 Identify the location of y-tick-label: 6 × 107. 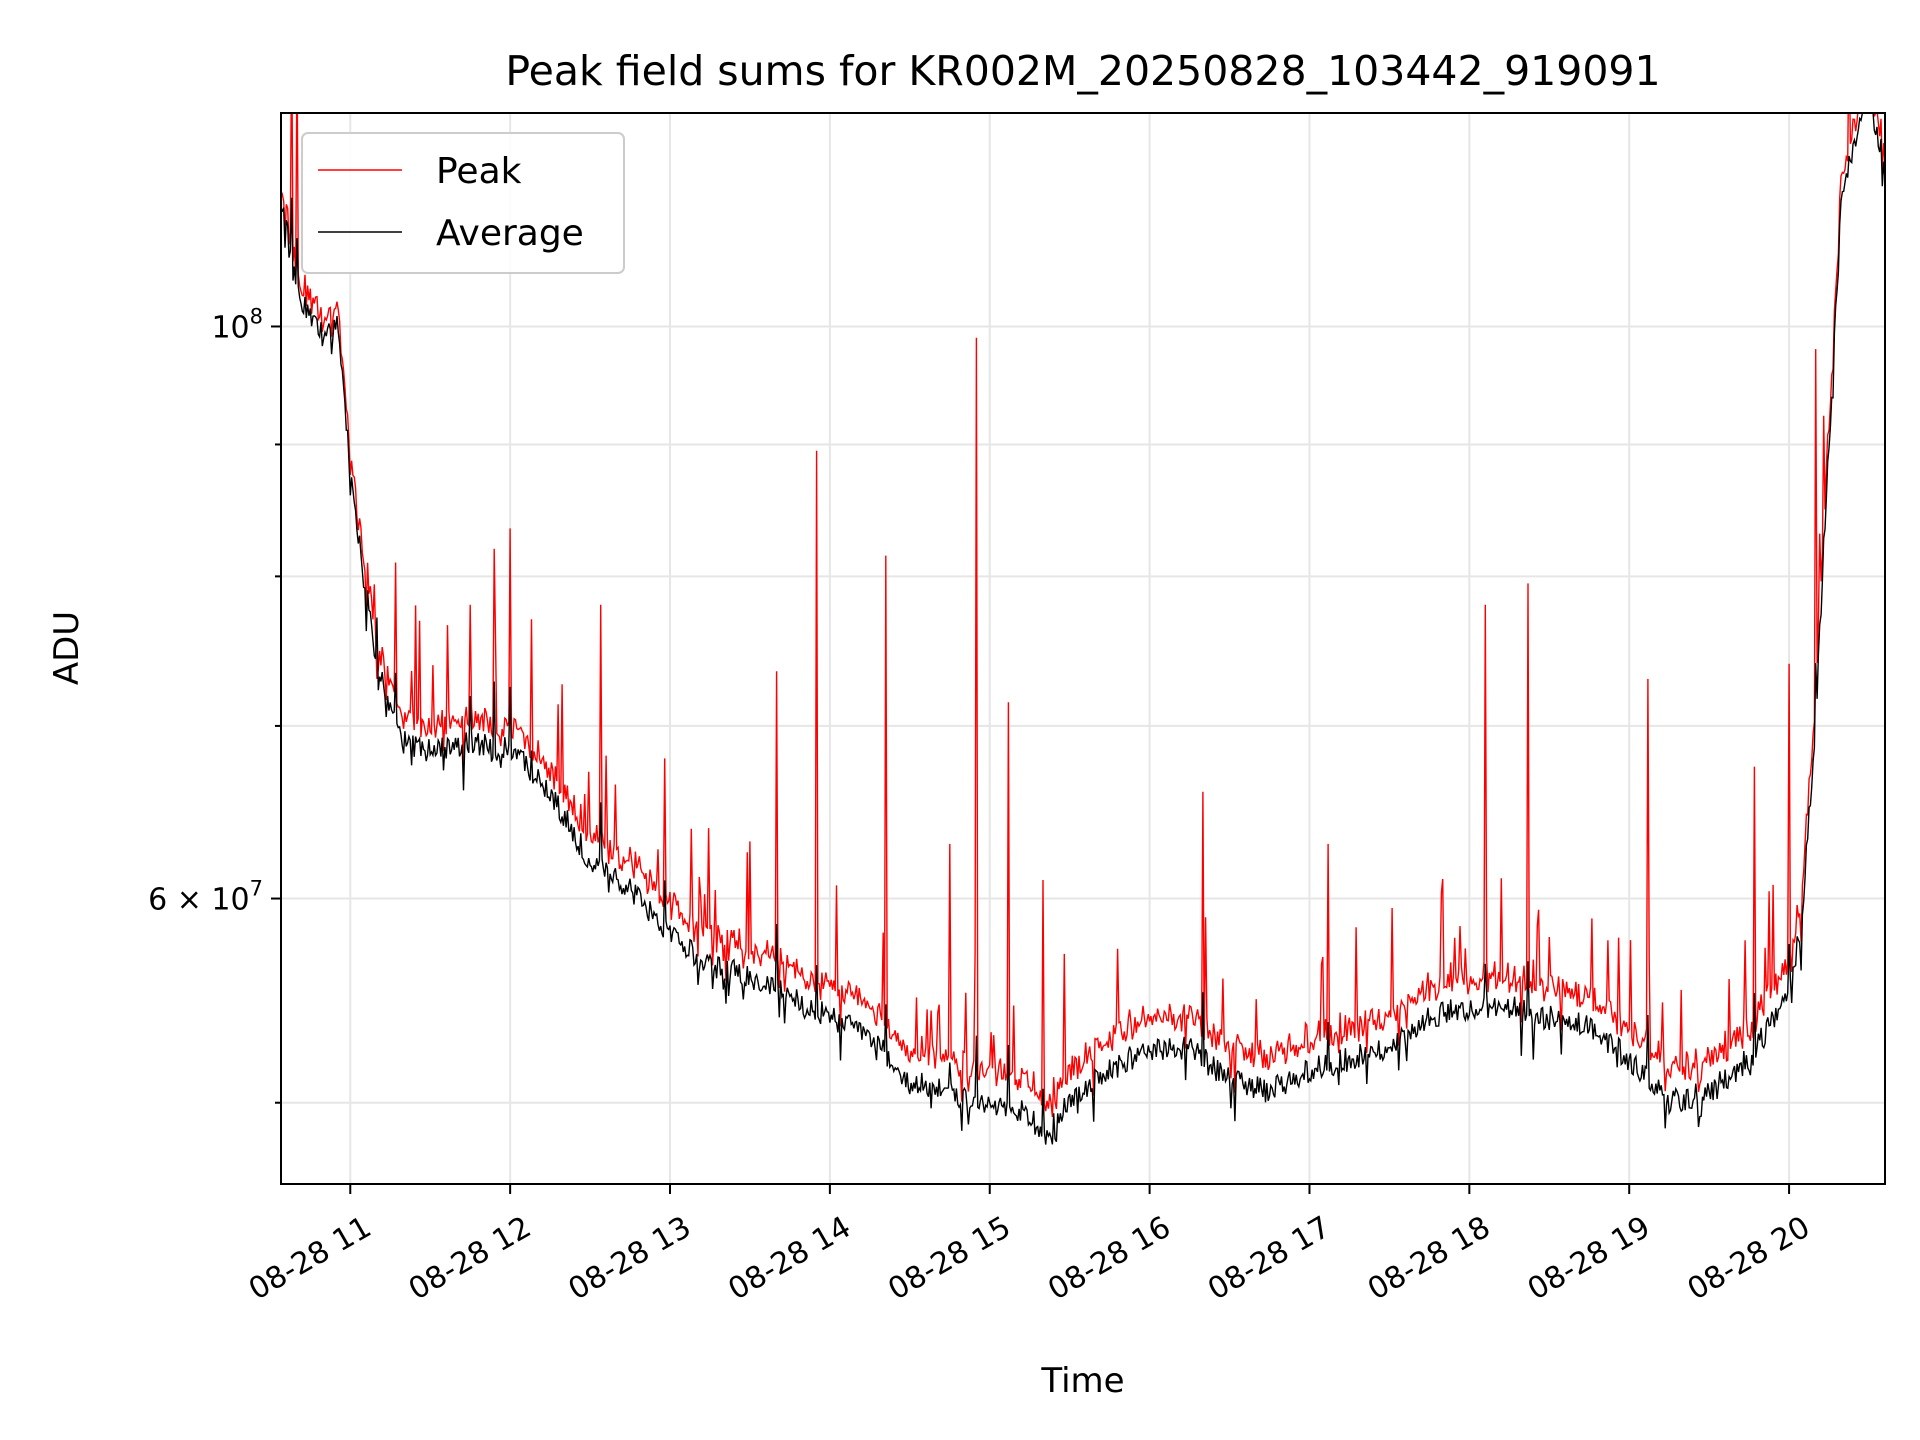
(205, 897).